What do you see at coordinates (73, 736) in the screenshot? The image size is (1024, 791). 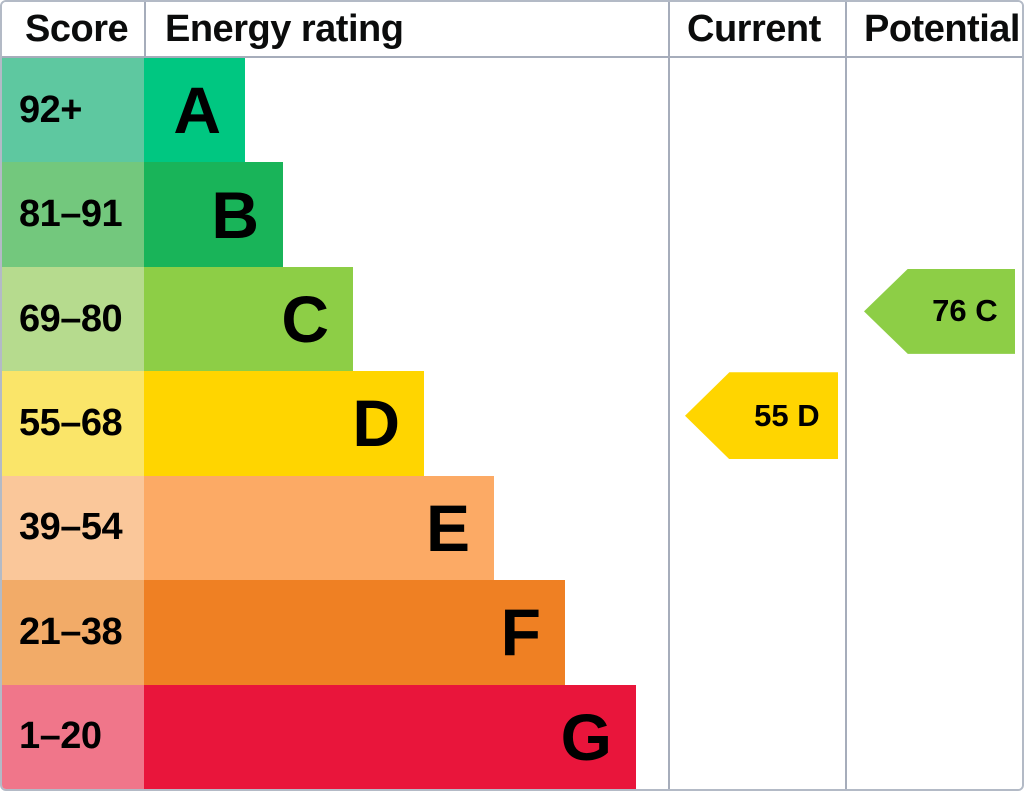 I see `score-range-g: 1–20` at bounding box center [73, 736].